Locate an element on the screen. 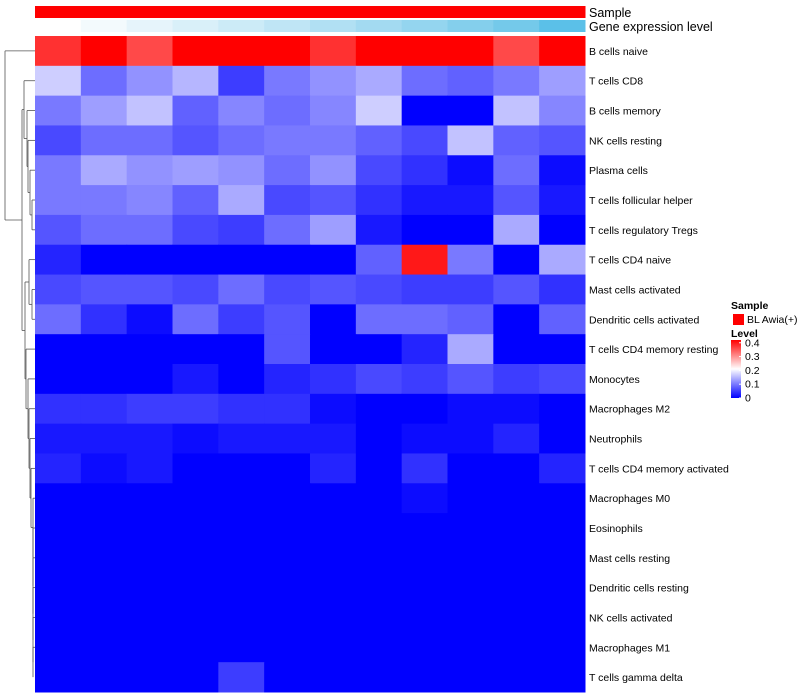 This screenshot has height=700, width=800. legend-sample-label: BL Awia(+) is located at coordinates (772, 320).